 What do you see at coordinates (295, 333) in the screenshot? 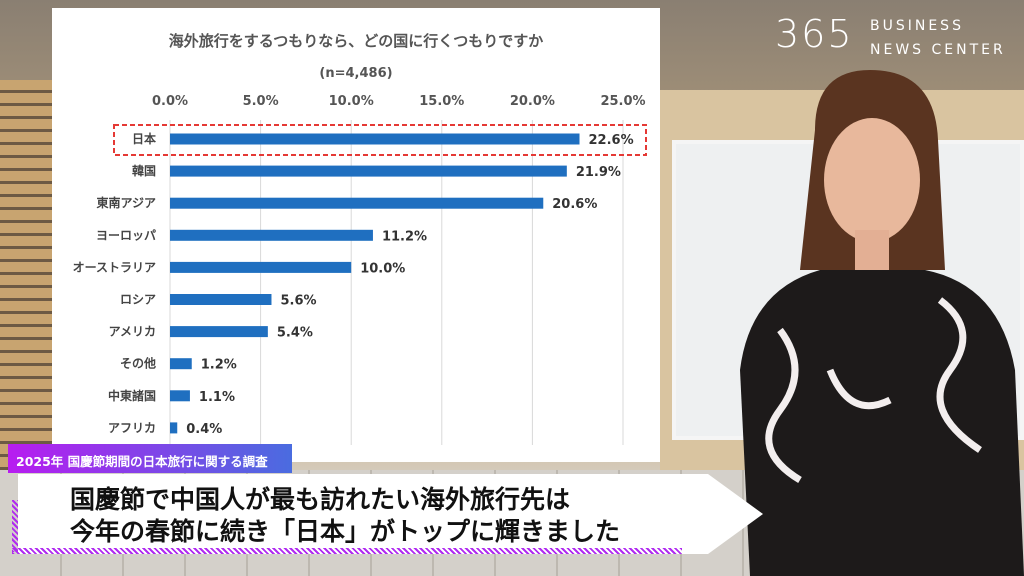
I see `data-label: 5.4%` at bounding box center [295, 333].